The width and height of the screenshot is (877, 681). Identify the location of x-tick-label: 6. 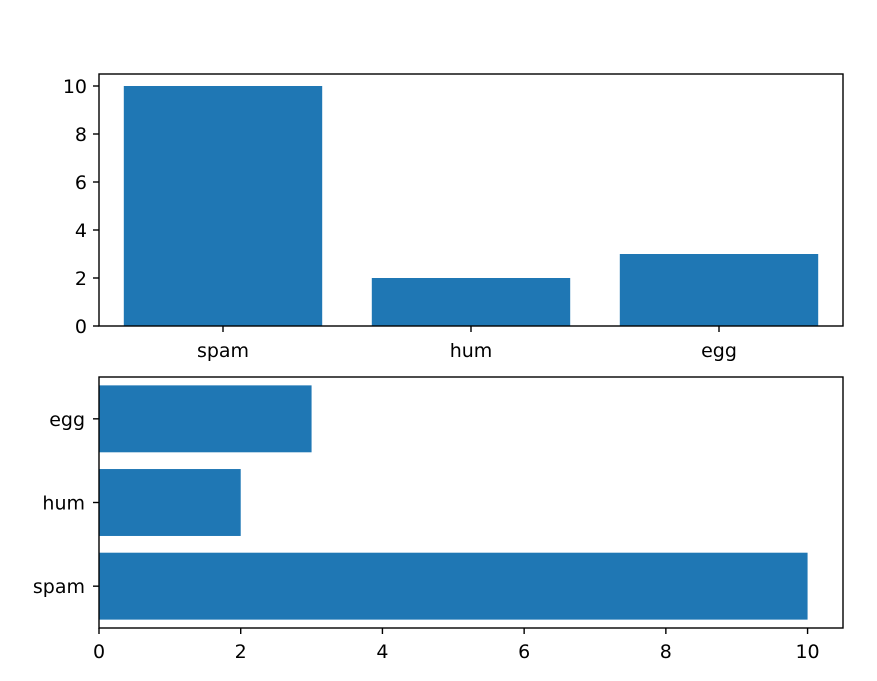
(524, 652).